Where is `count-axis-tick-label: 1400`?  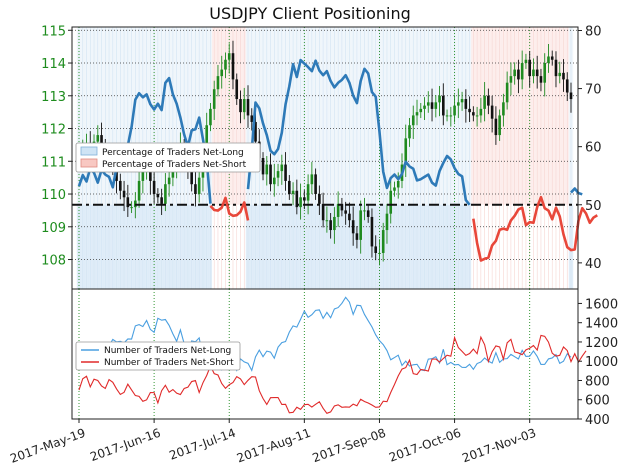
count-axis-tick-label: 1400 is located at coordinates (601, 324).